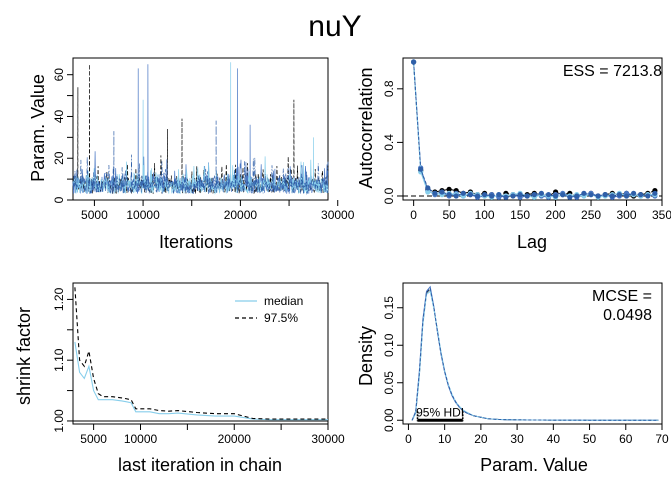  I want to click on acf-ylabel: Autocorrelation, so click(366, 127).